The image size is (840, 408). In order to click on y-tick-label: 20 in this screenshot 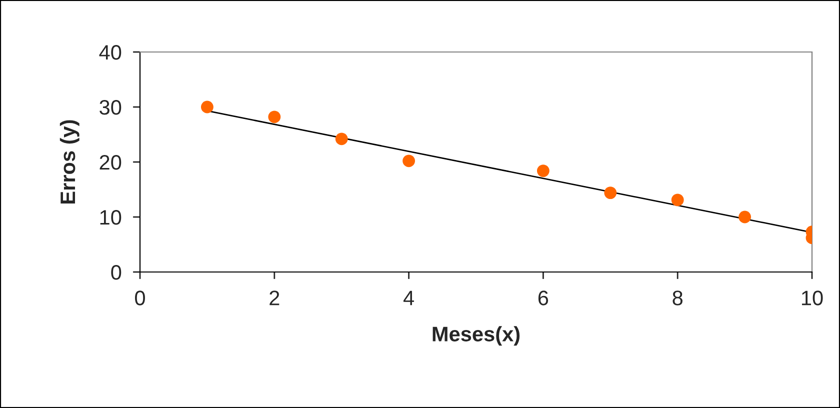, I will do `click(111, 162)`.